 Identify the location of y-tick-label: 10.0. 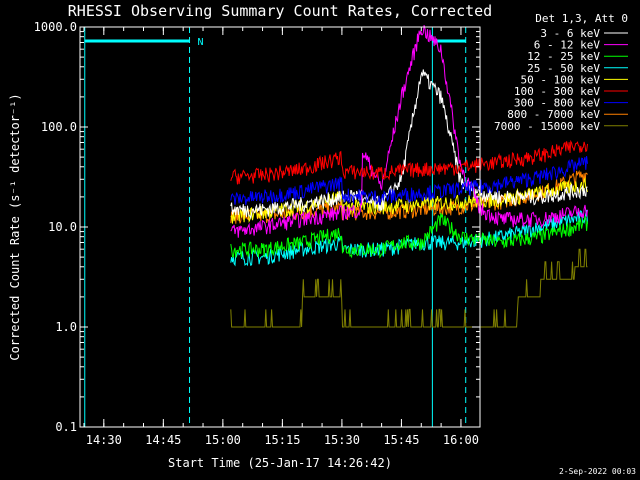
(62, 227).